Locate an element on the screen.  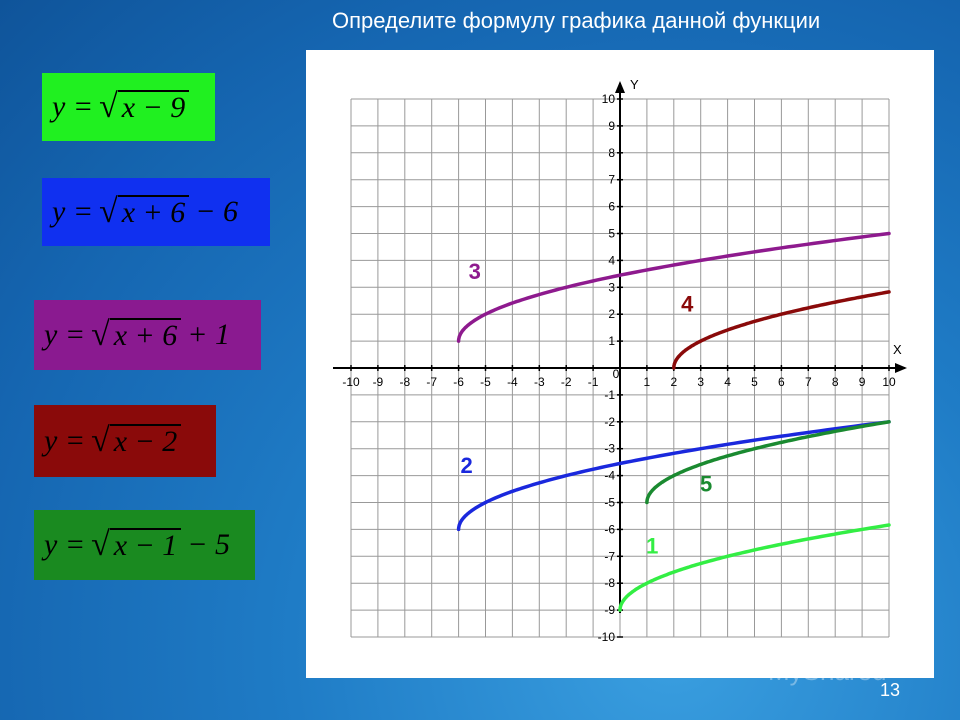
x-tick-label: 10 is located at coordinates (889, 382).